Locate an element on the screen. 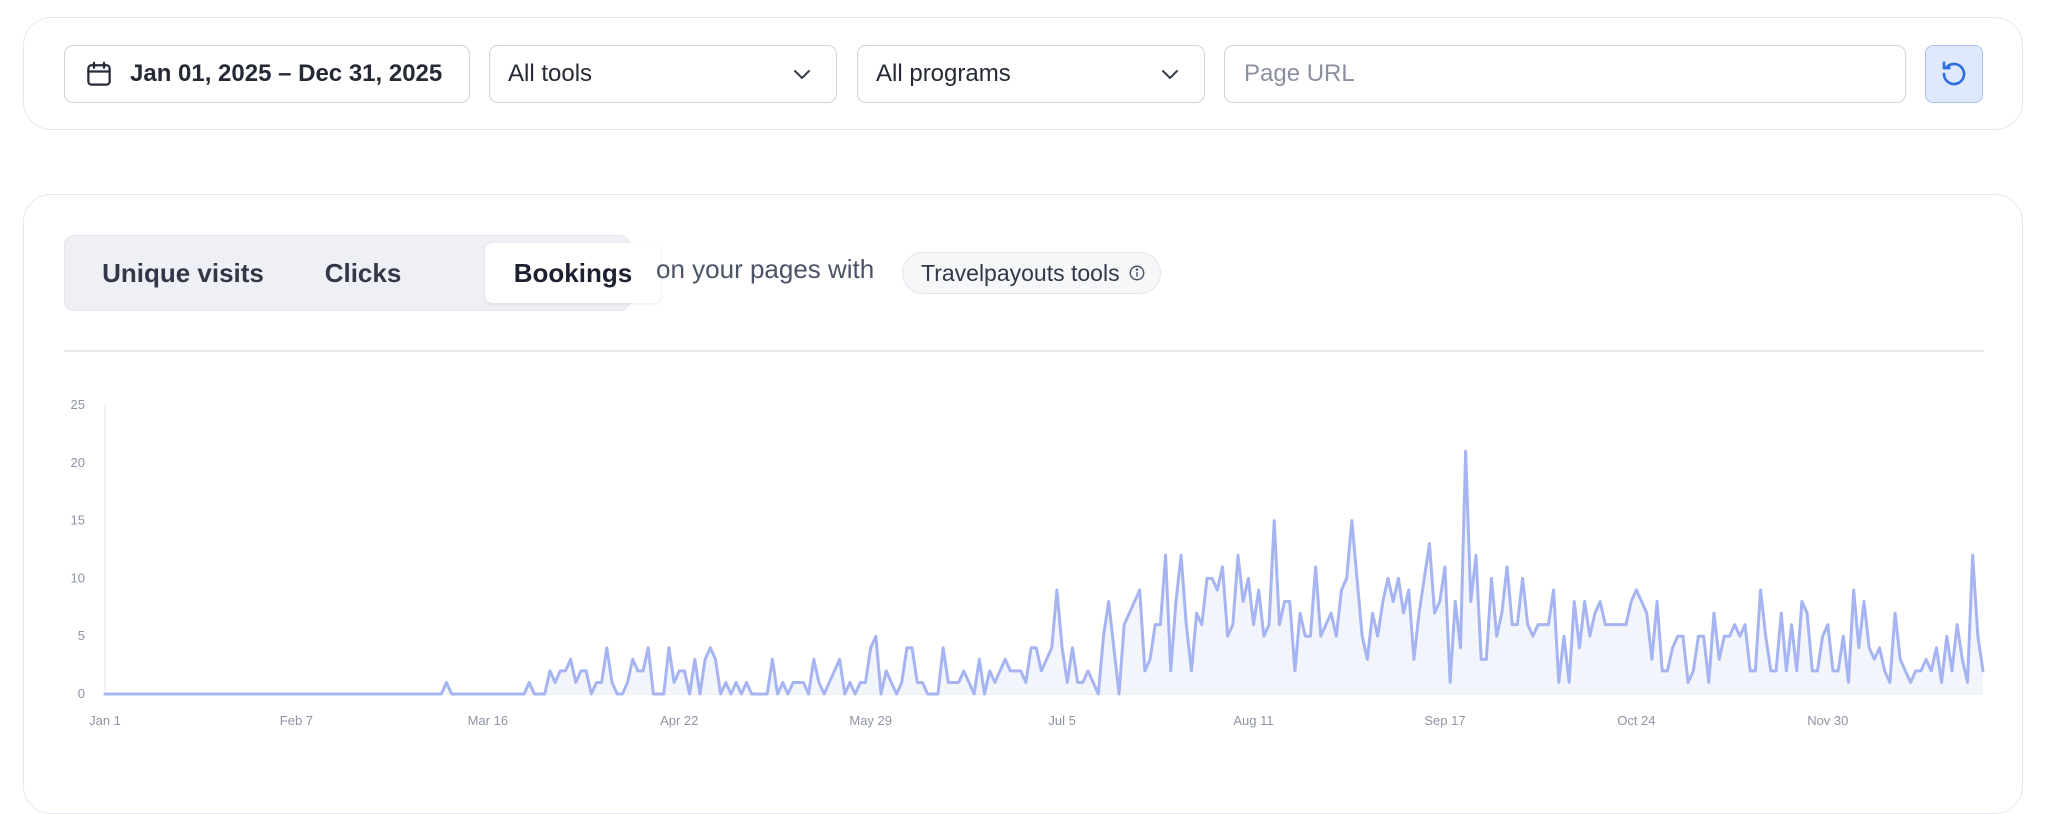 The image size is (2048, 814). tools-badge: Travelpayouts tools is located at coordinates (1031, 273).